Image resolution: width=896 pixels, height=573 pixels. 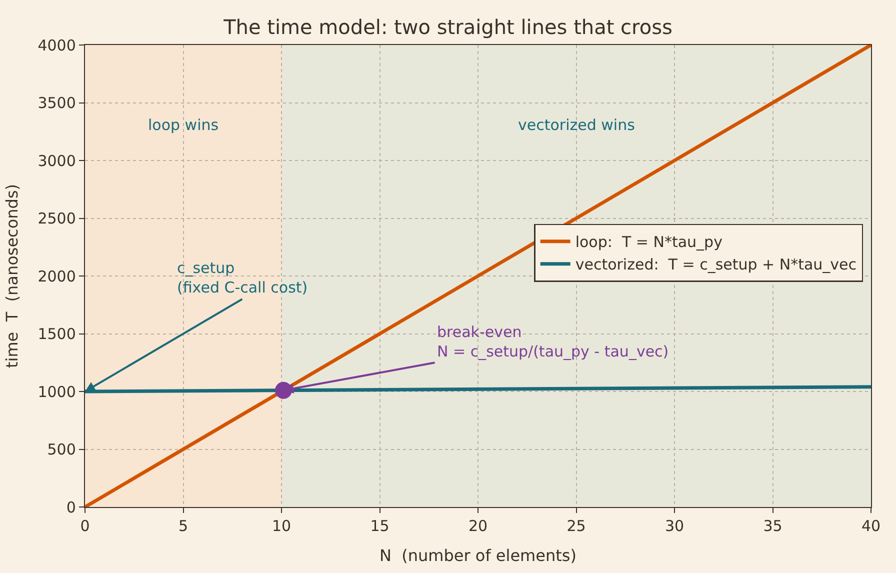 I want to click on y-axis-title: time T (nanoseconds), so click(x=12, y=276).